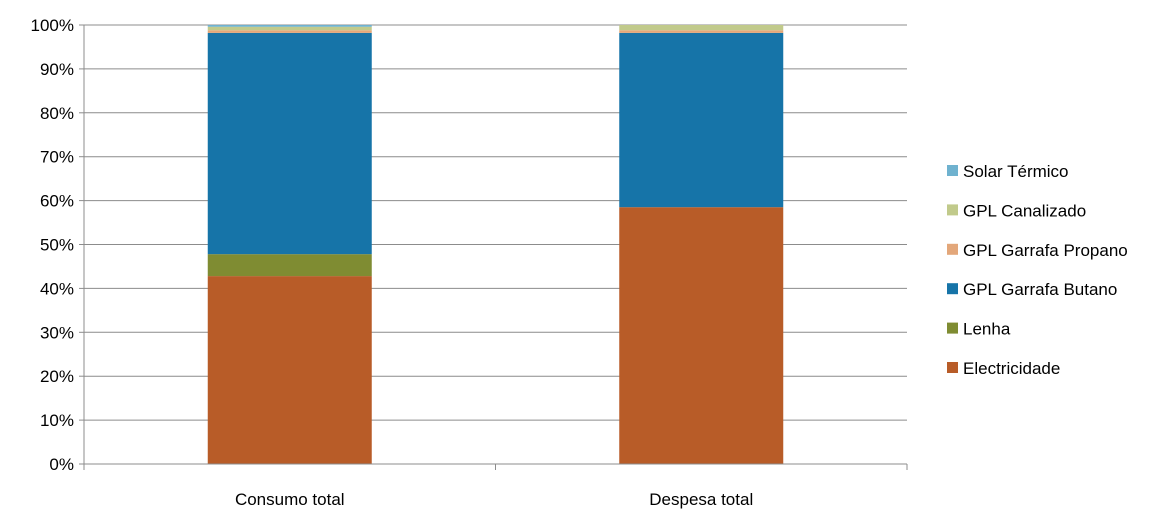 This screenshot has height=509, width=1171. Describe the element at coordinates (57, 113) in the screenshot. I see `y-tick-label: 80%` at that location.